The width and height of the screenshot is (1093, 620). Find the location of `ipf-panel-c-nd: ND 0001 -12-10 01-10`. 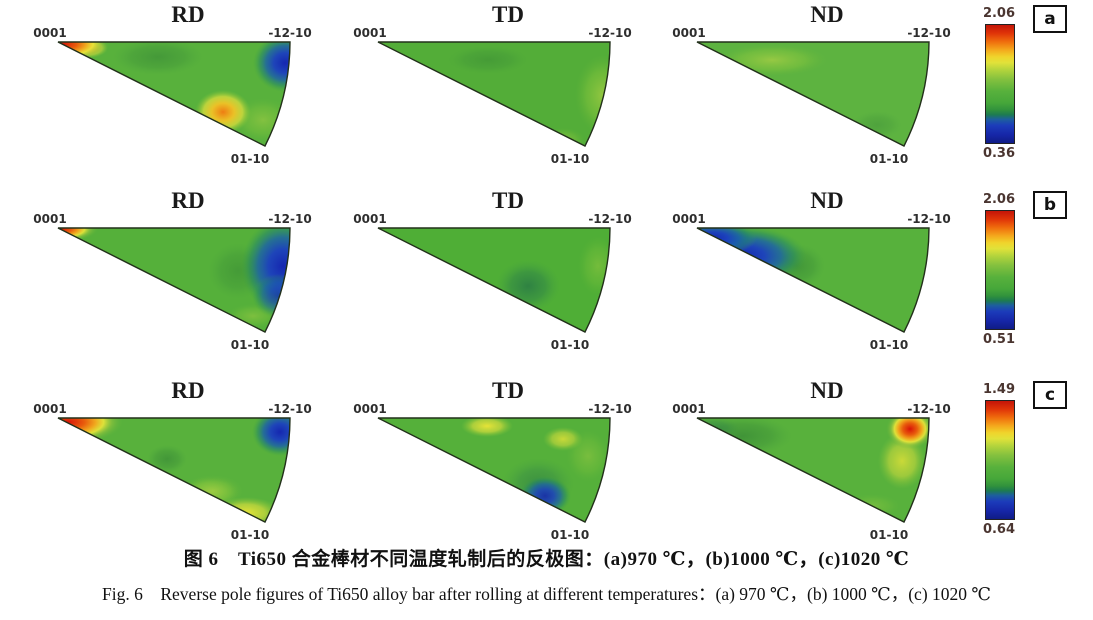

ipf-panel-c-nd: ND 0001 -12-10 01-10 is located at coordinates (827, 463).